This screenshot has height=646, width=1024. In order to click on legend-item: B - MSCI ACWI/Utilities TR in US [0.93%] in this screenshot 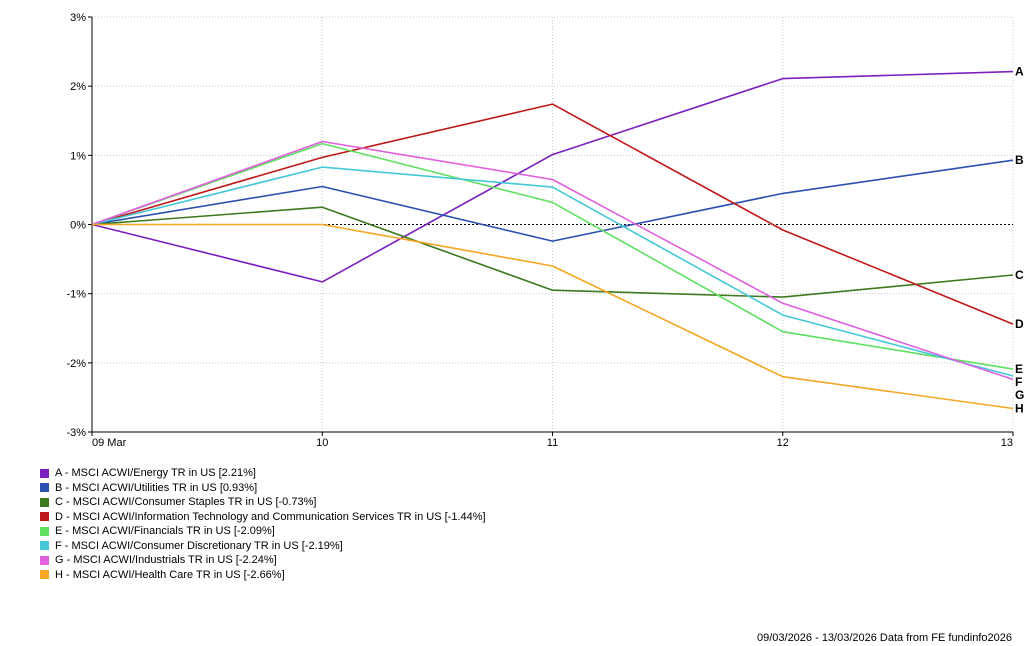, I will do `click(263, 488)`.